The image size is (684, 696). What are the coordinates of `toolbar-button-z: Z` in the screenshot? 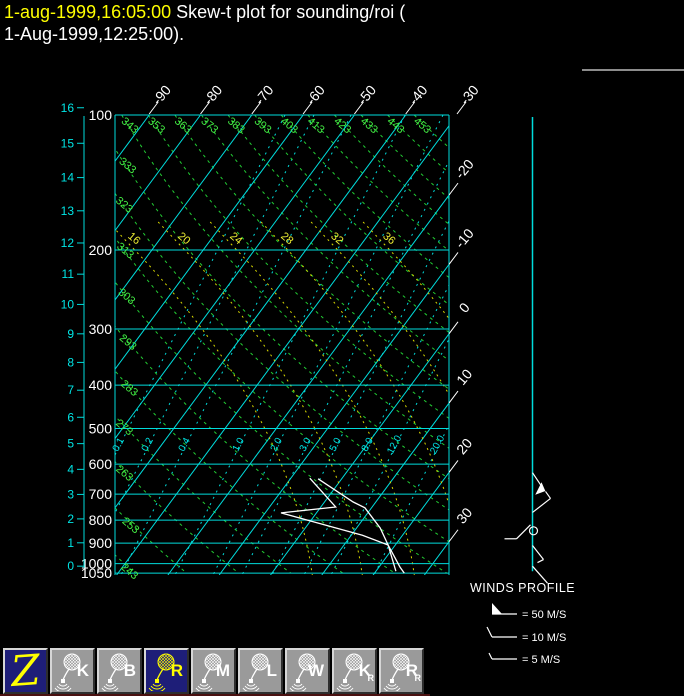 It's located at (25, 670).